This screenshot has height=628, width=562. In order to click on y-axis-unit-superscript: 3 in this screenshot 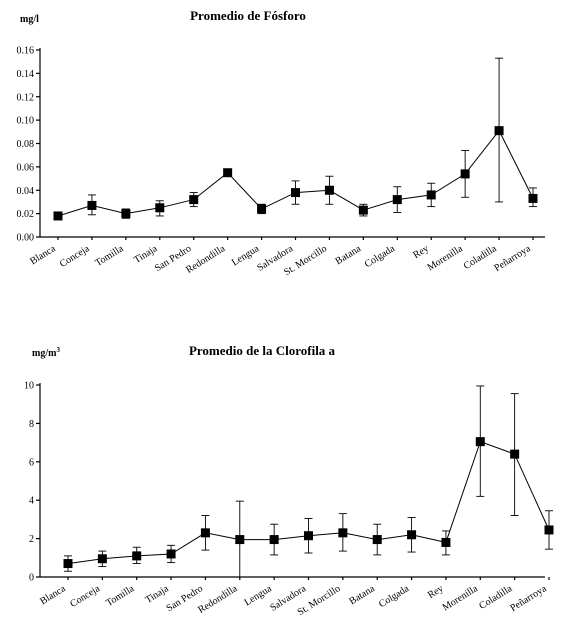, I will do `click(58, 350)`.